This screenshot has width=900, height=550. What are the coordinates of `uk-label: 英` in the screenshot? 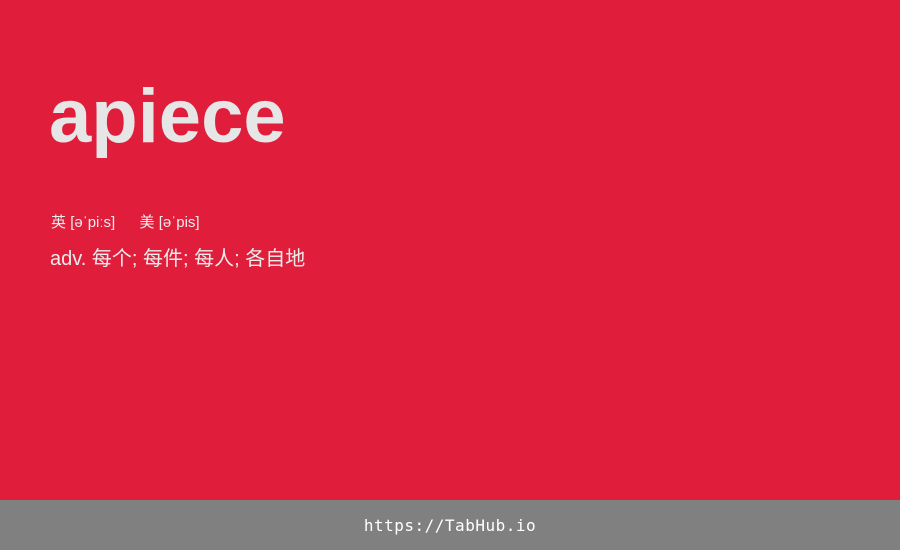 It's located at (59, 222).